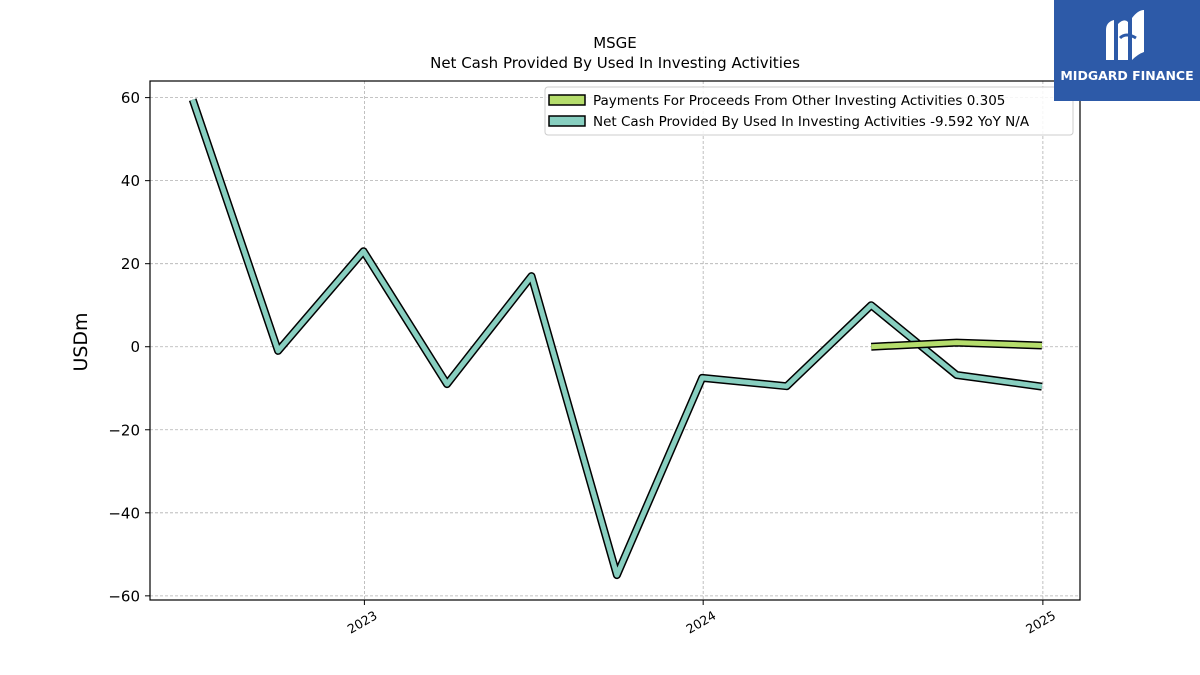 Image resolution: width=1200 pixels, height=675 pixels. I want to click on y-tick-label: −20, so click(124, 430).